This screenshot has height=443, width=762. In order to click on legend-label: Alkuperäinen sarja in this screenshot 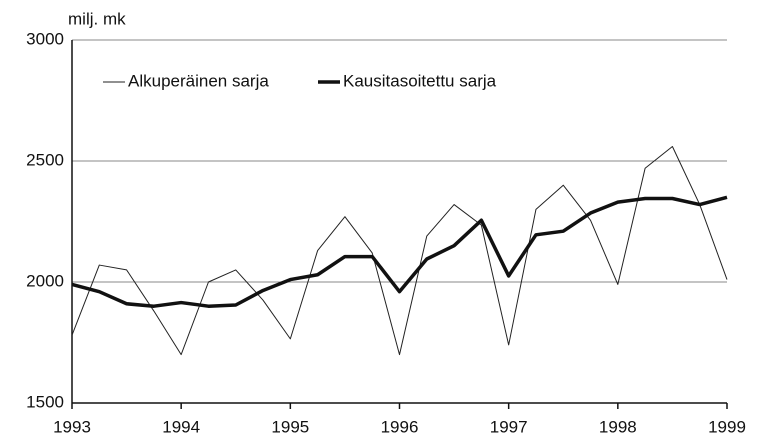, I will do `click(198, 80)`.